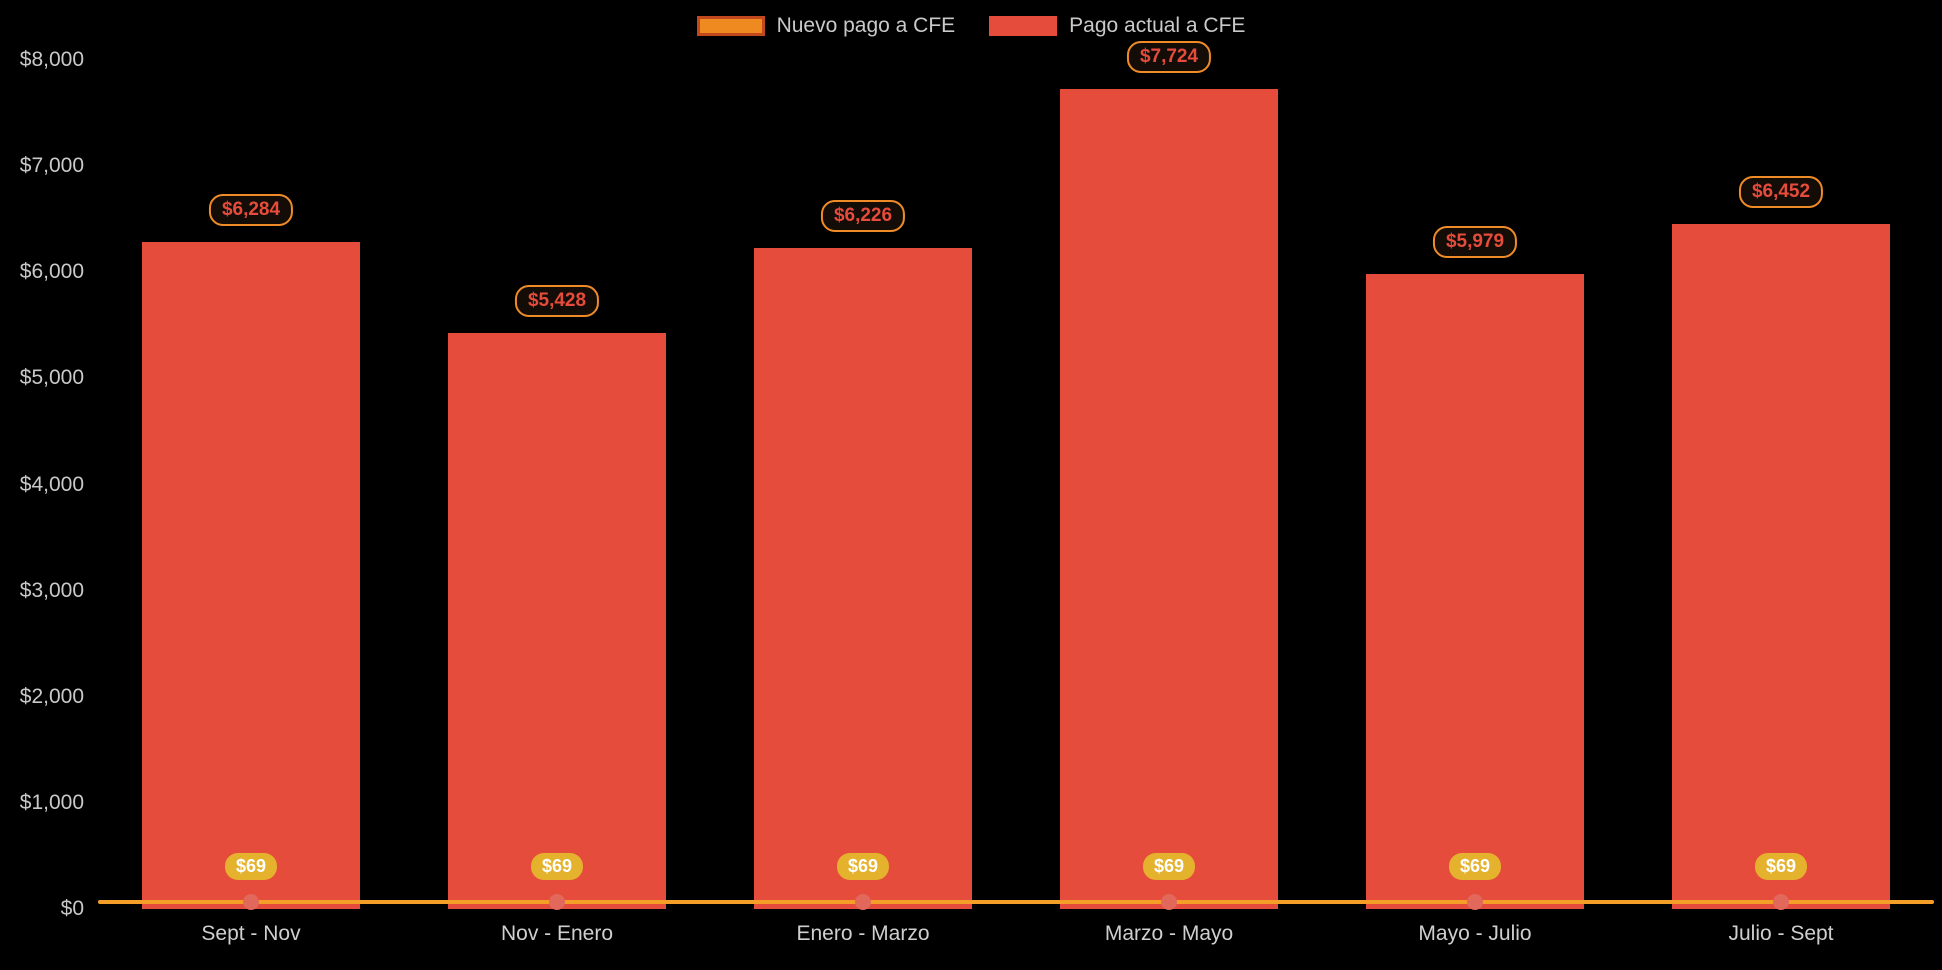 This screenshot has width=1942, height=970. I want to click on legend-label-nuevo-pago: Nuevo pago a CFE, so click(866, 25).